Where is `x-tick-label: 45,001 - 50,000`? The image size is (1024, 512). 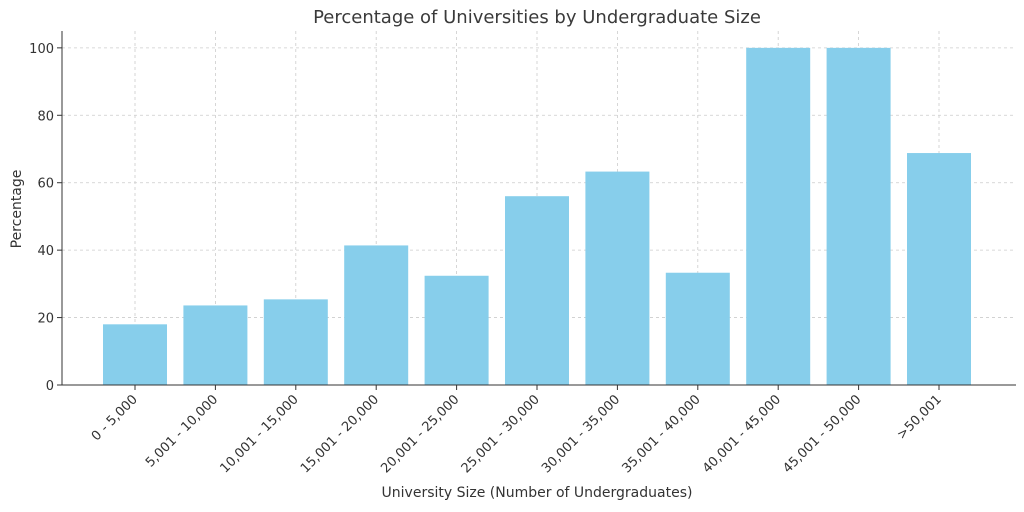 x-tick-label: 45,001 - 50,000 is located at coordinates (822, 434).